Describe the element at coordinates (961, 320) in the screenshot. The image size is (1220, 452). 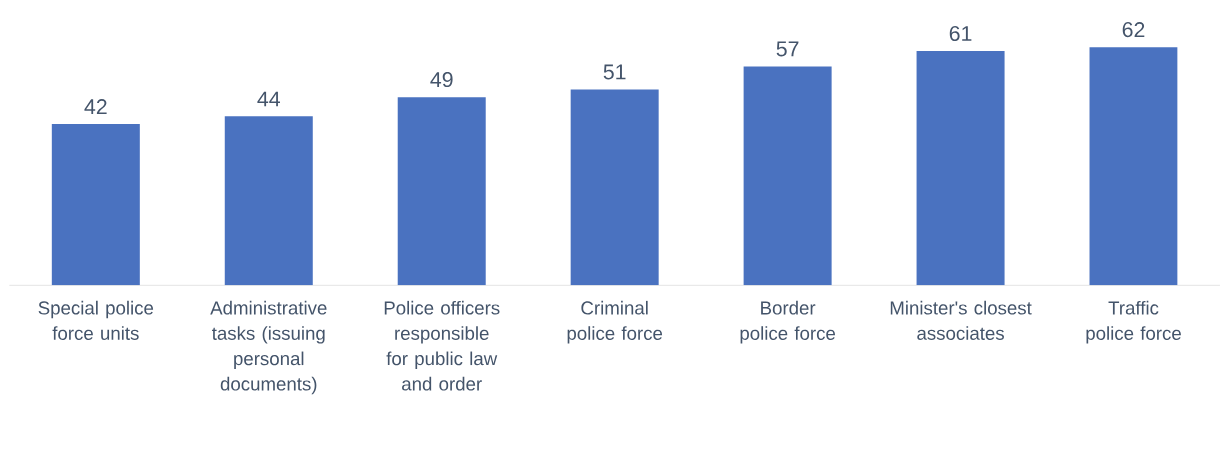
I see `x-tick-label: Minister's closest associates` at that location.